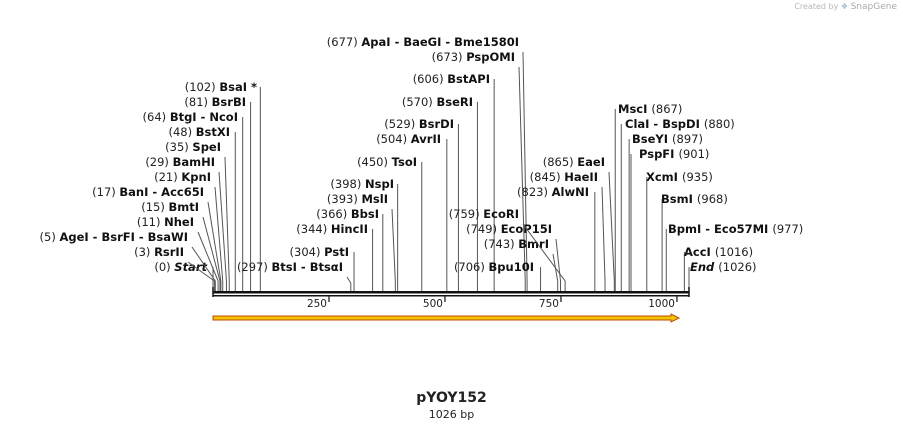 The height and width of the screenshot is (430, 903). I want to click on site-enzyme-10: BtgI - NcoI, so click(204, 117).